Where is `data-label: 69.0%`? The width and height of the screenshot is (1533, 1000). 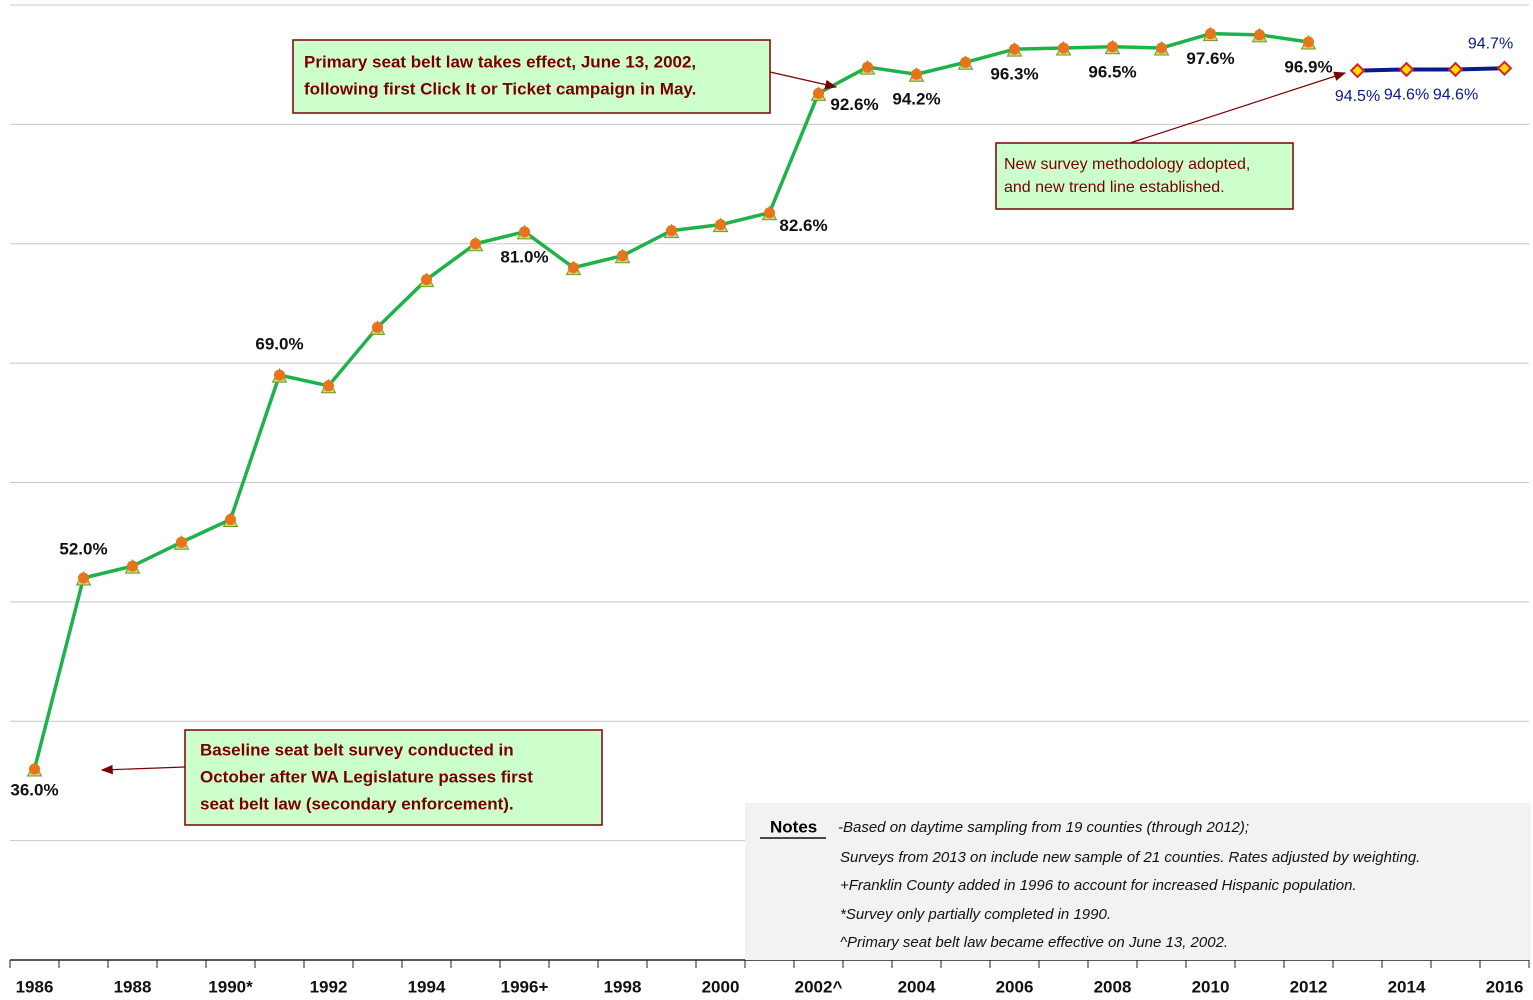 data-label: 69.0% is located at coordinates (279, 344).